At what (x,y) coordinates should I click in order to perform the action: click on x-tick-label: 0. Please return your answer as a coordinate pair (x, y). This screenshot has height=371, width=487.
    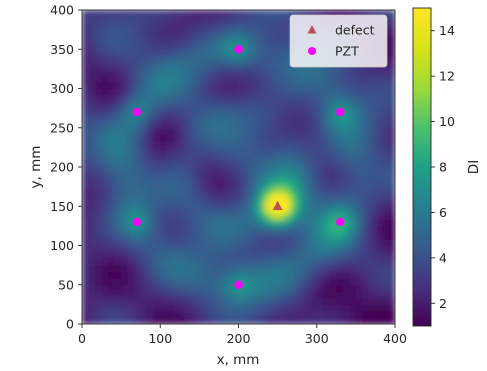
    Looking at the image, I should click on (82, 338).